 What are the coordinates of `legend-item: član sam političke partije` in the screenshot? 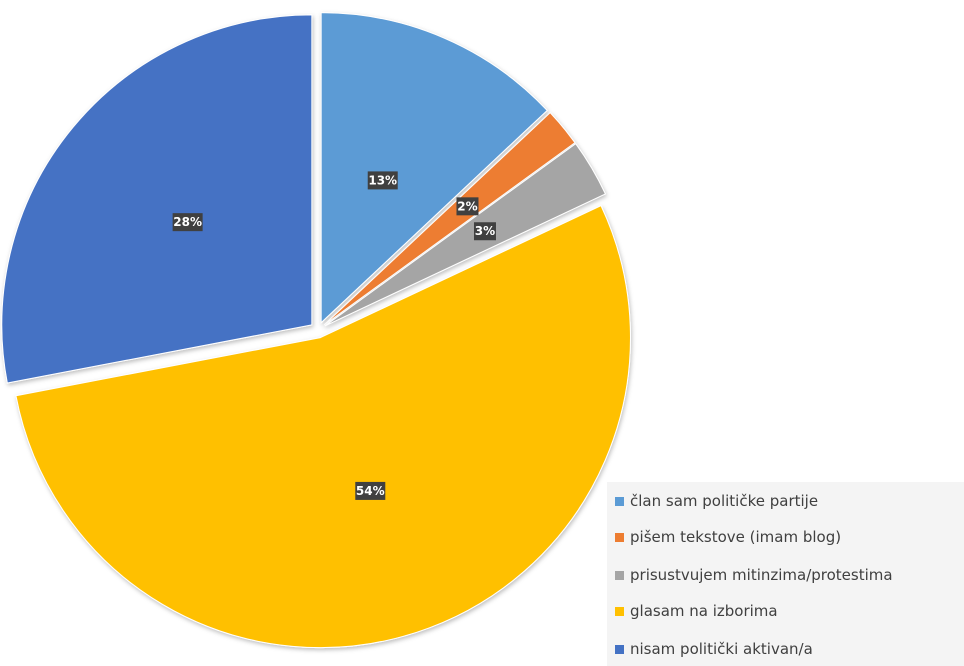 It's located at (716, 501).